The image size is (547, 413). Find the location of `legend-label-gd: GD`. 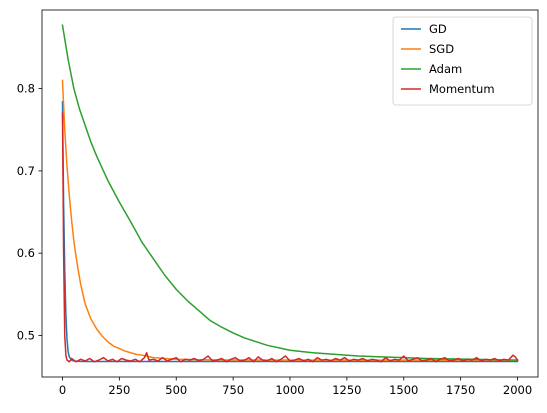

legend-label-gd: GD is located at coordinates (438, 29).